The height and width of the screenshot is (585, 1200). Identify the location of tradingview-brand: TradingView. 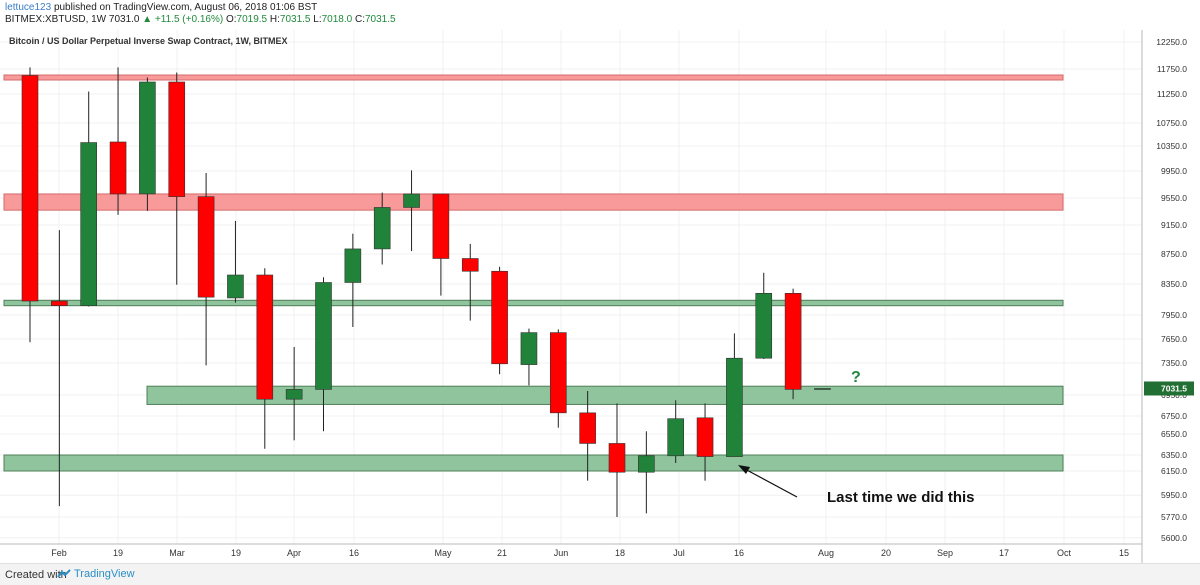
(104, 574).